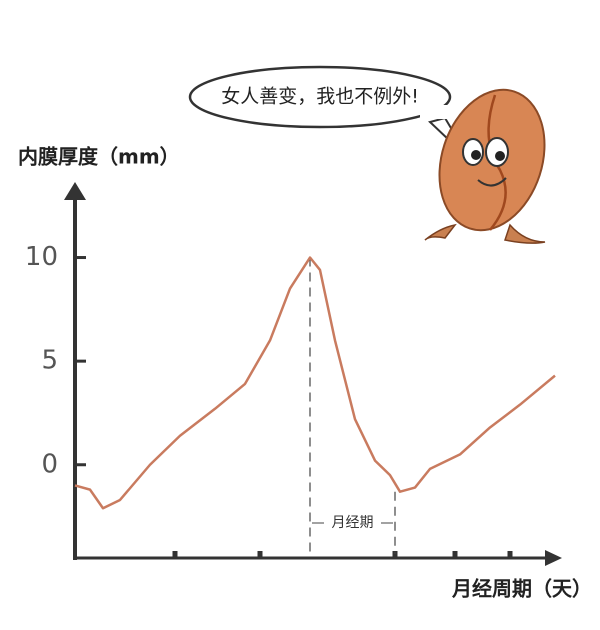 The height and width of the screenshot is (630, 600). What do you see at coordinates (485, 166) in the screenshot?
I see `bean-mascot` at bounding box center [485, 166].